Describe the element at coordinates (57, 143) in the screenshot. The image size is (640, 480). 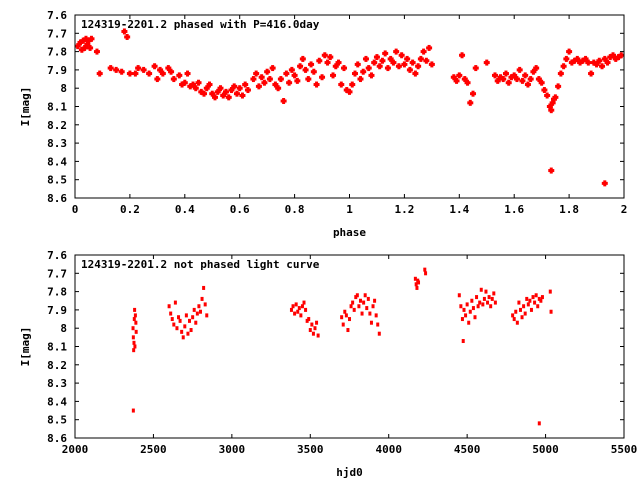
I see `y-tick-label: 8.3` at that location.